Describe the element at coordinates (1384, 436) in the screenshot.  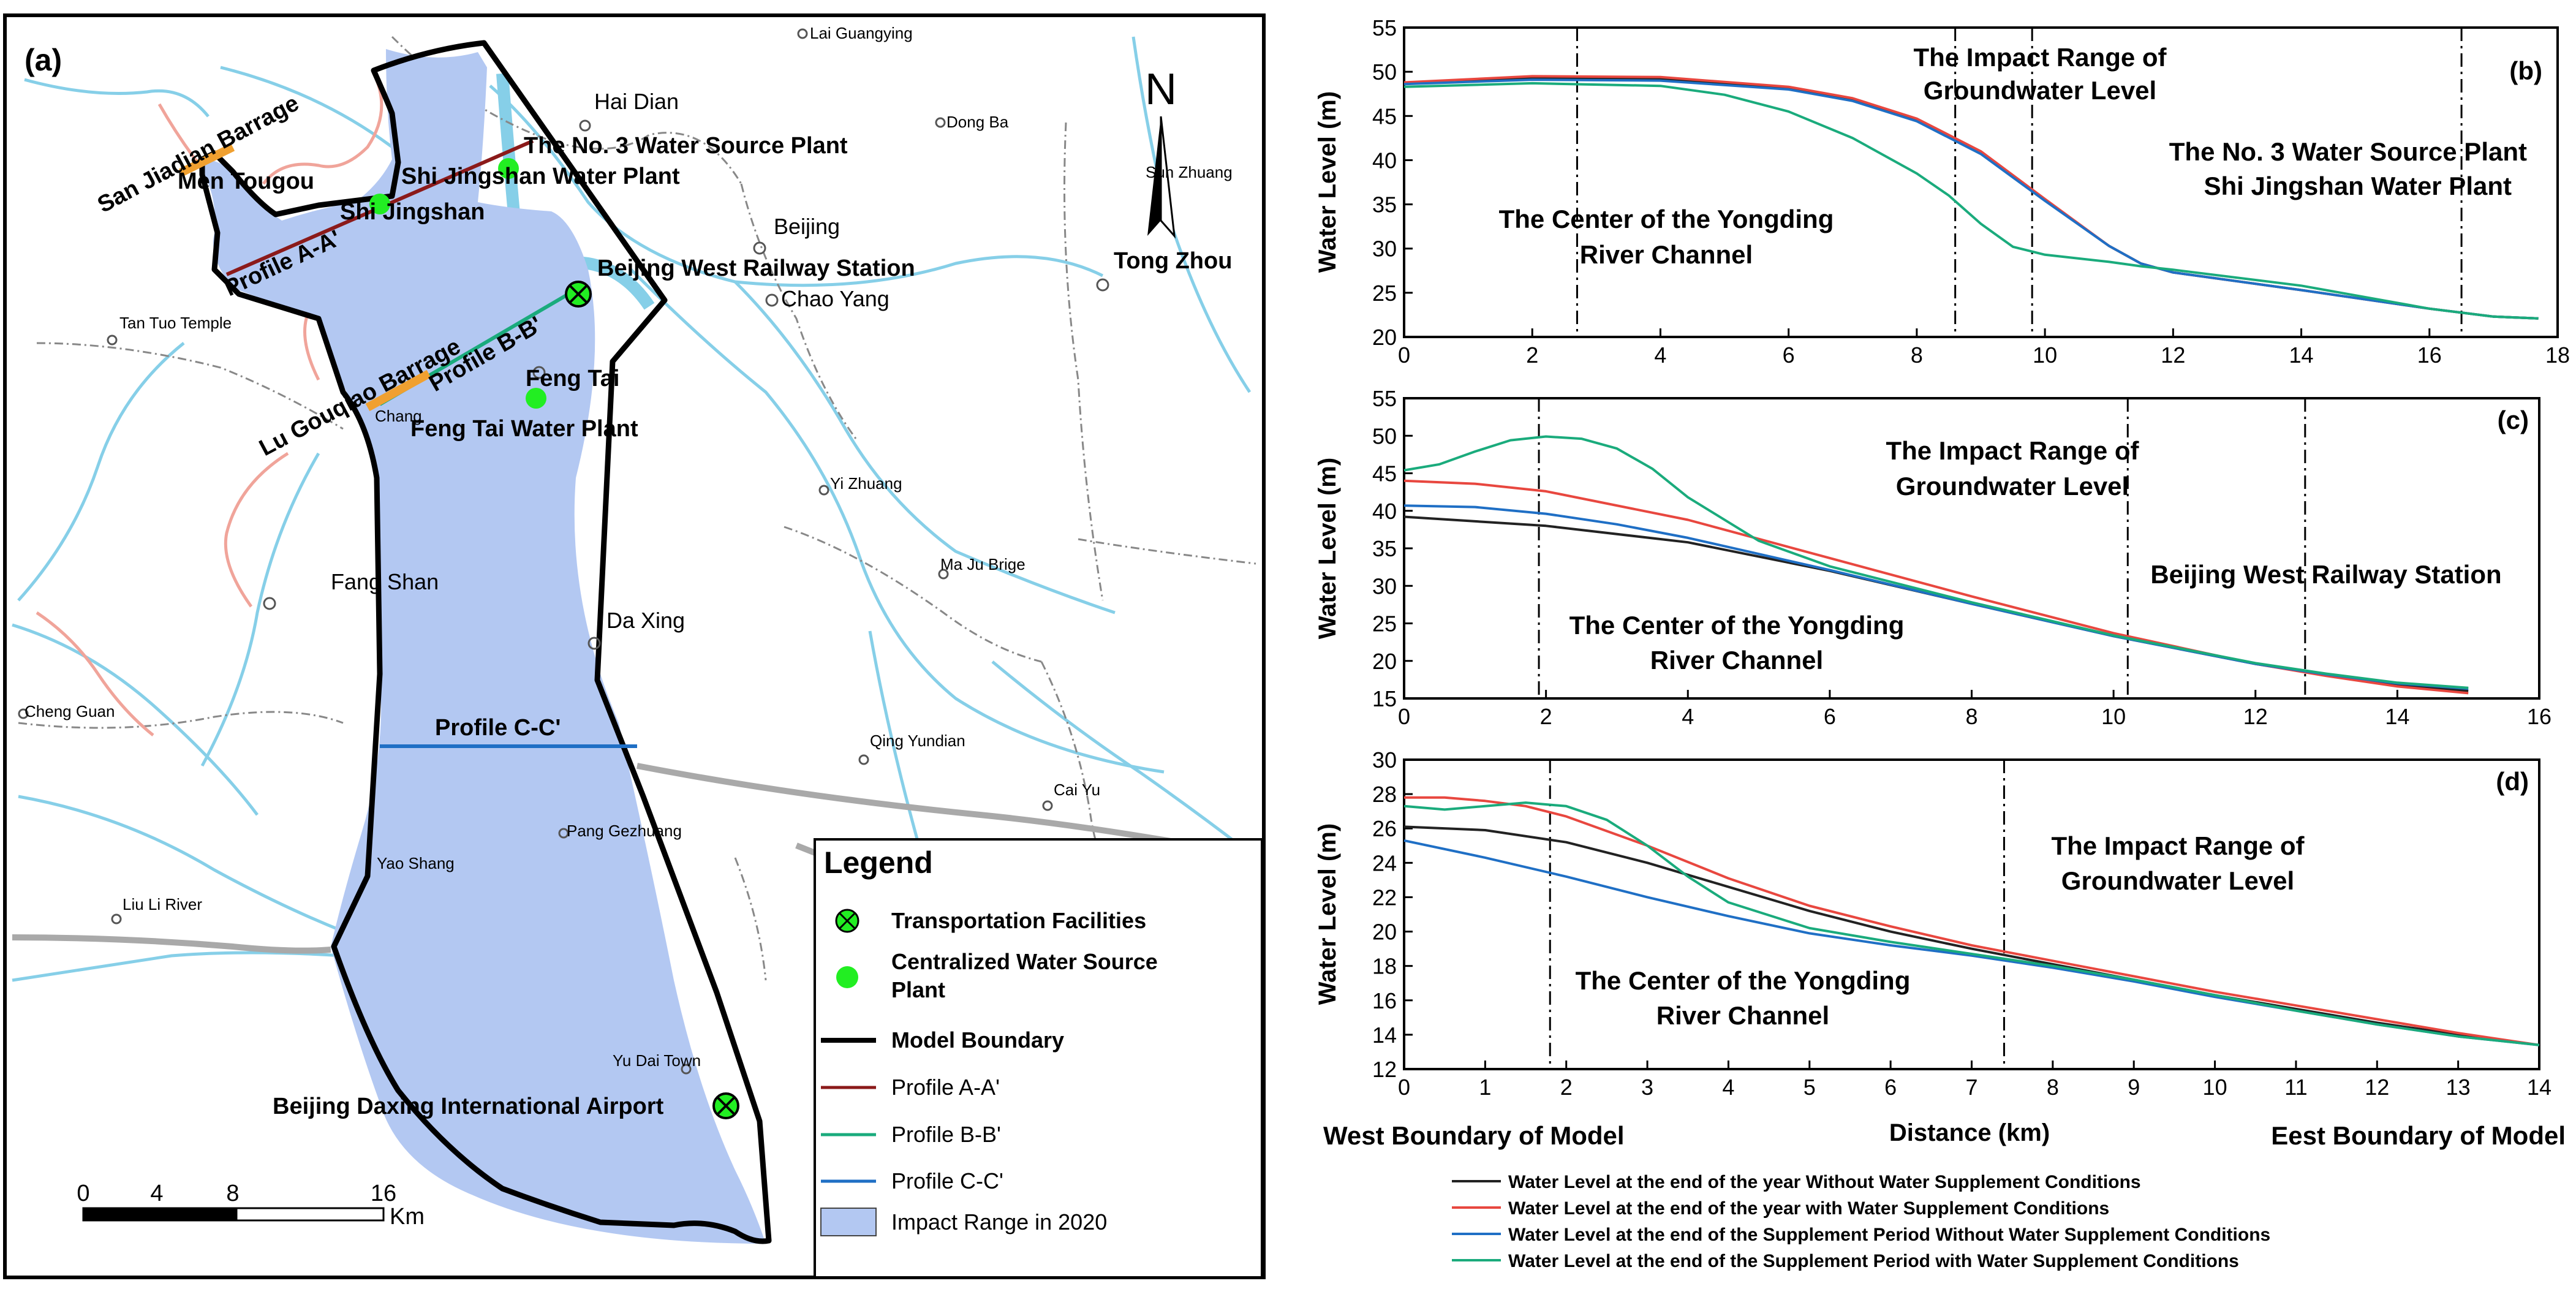
I see `chart-c-ytick-label: 50` at that location.